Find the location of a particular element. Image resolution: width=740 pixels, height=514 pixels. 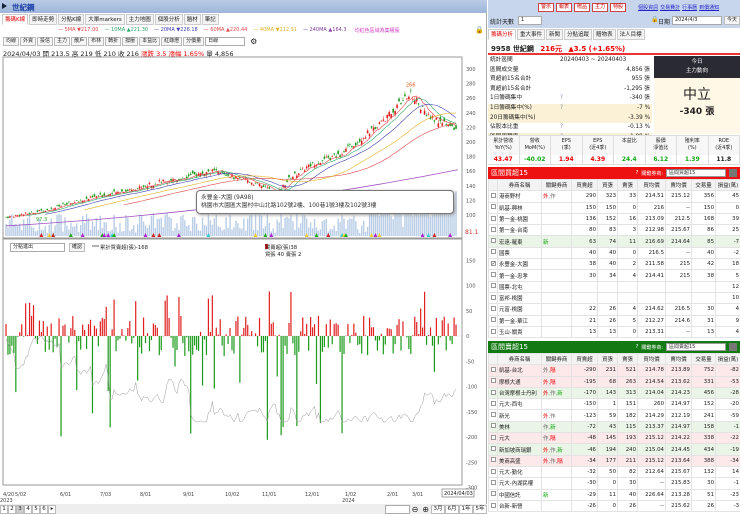

broker-name: 台灣摩根士丹利 is located at coordinates (519, 393).